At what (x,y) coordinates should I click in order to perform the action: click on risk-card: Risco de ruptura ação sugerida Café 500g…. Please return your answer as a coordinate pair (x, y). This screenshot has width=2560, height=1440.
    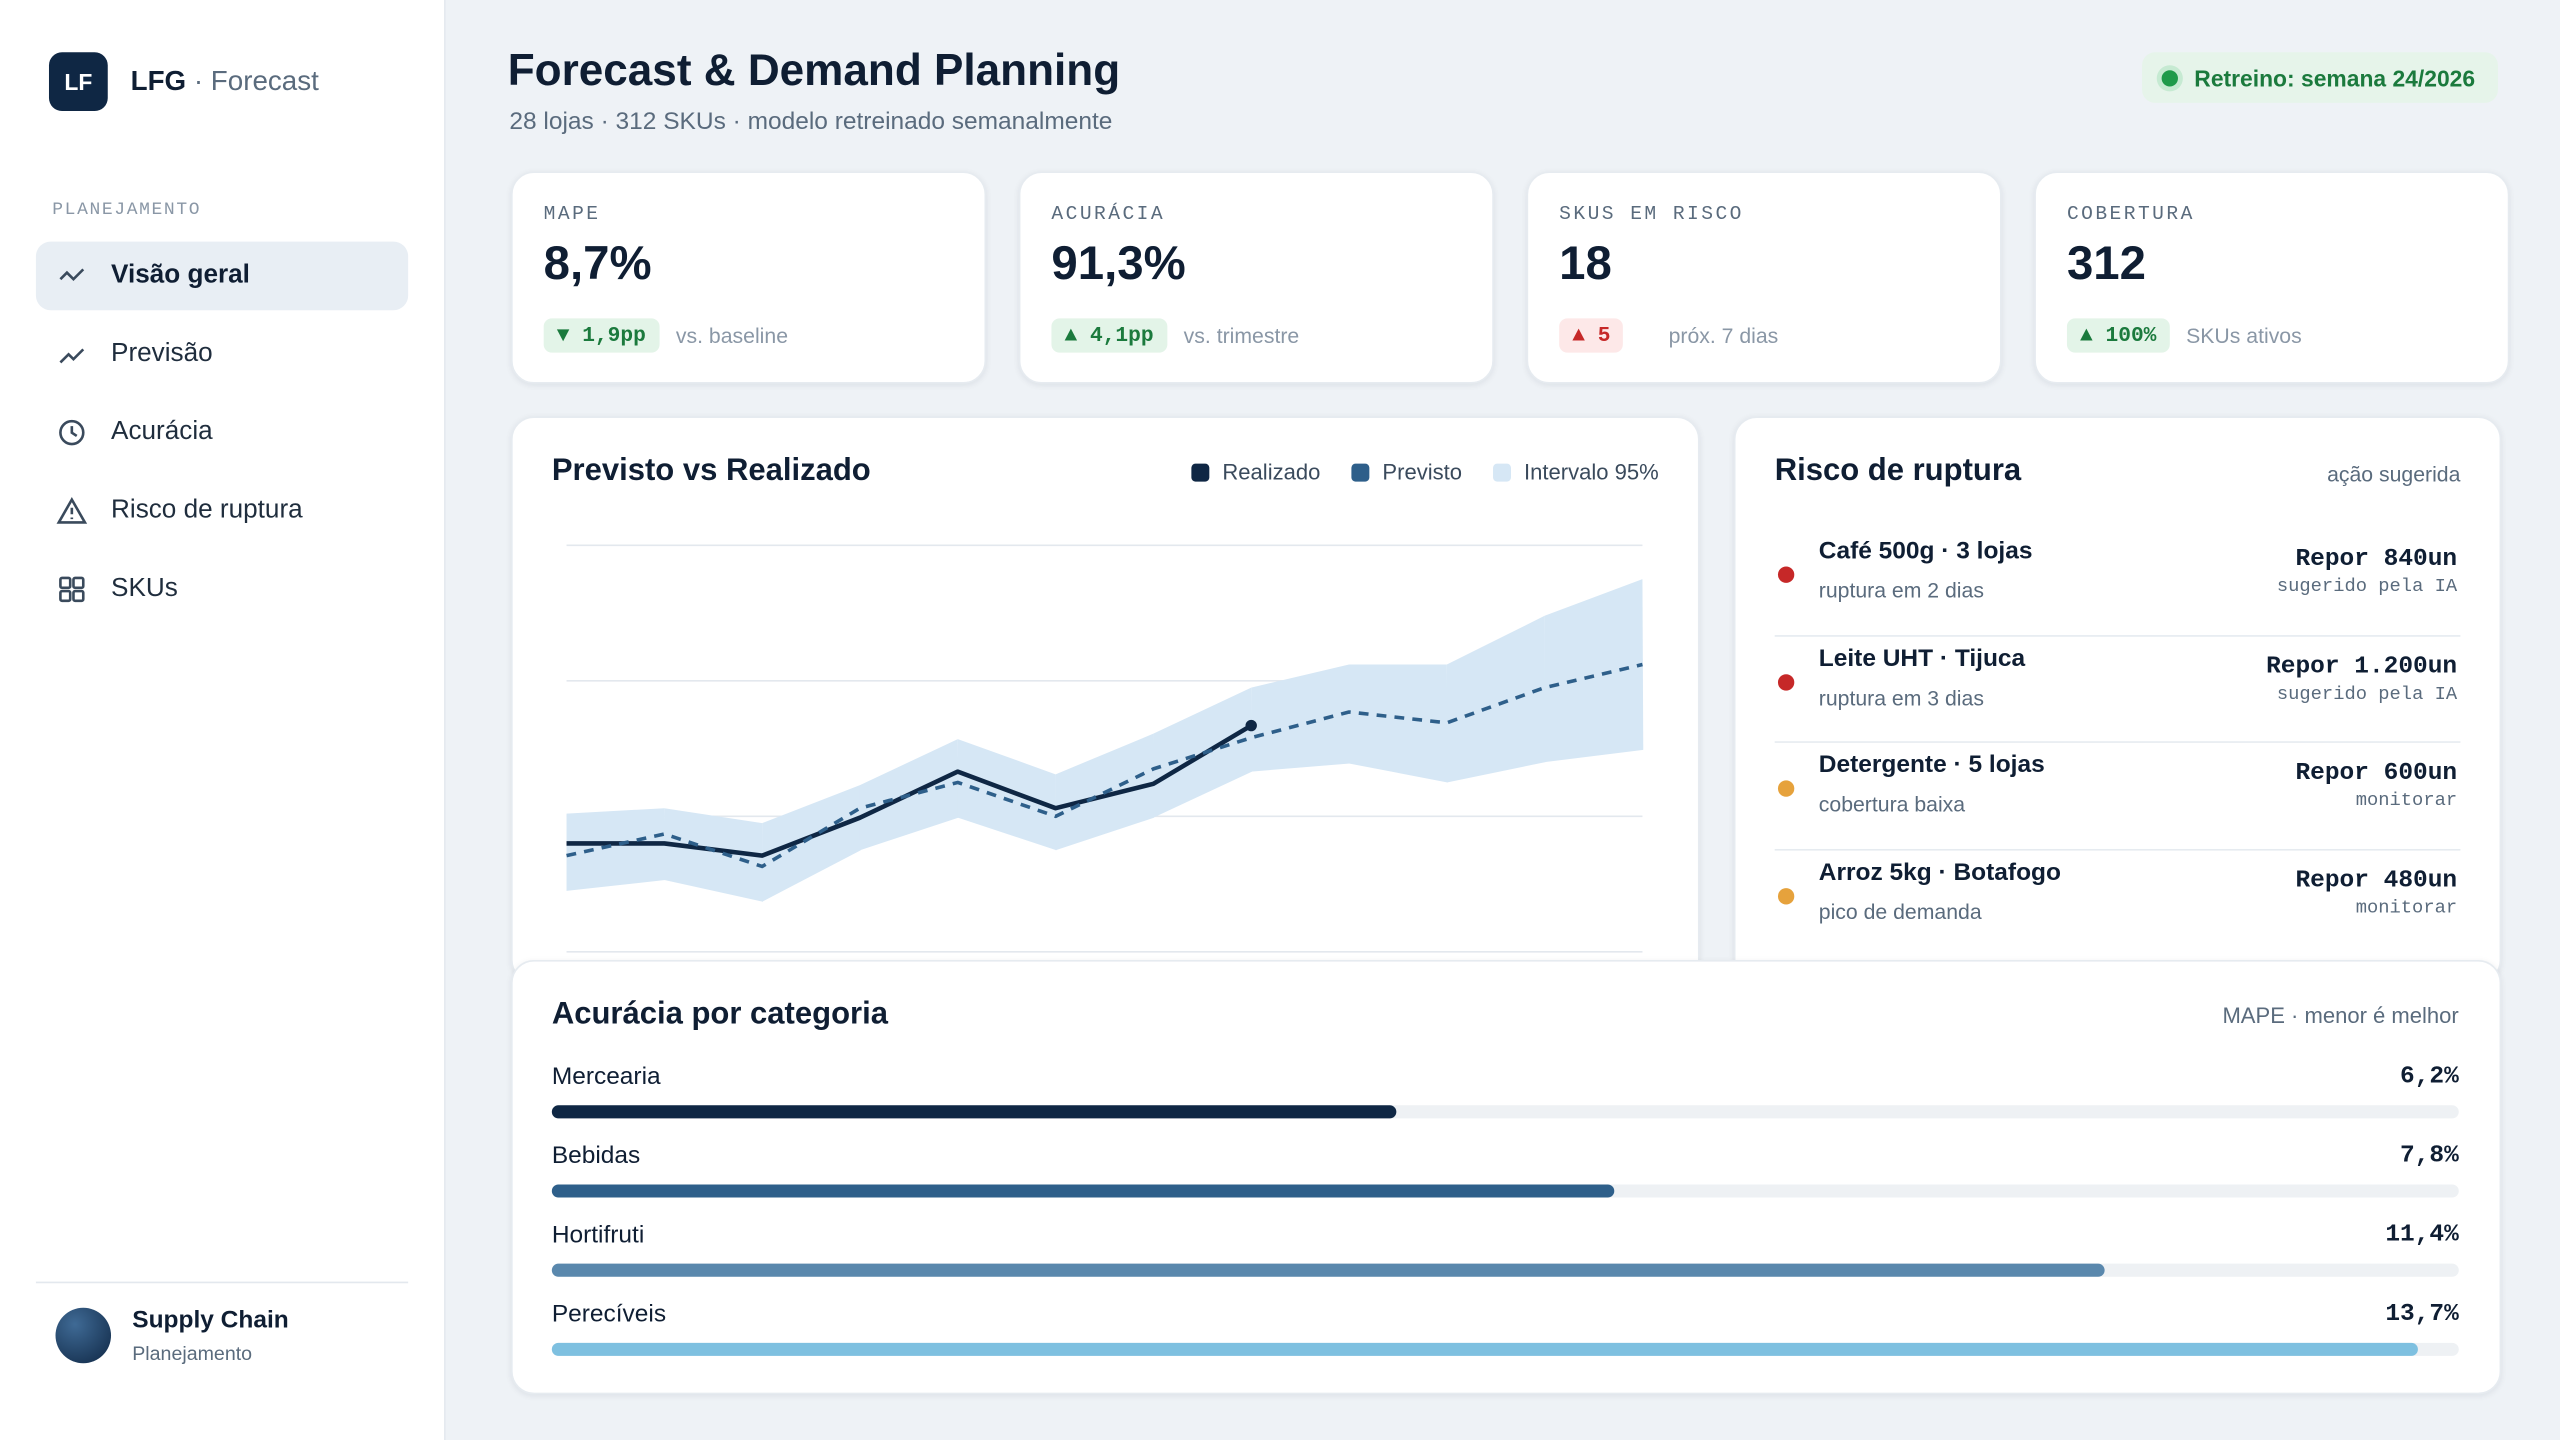
    Looking at the image, I should click on (2117, 699).